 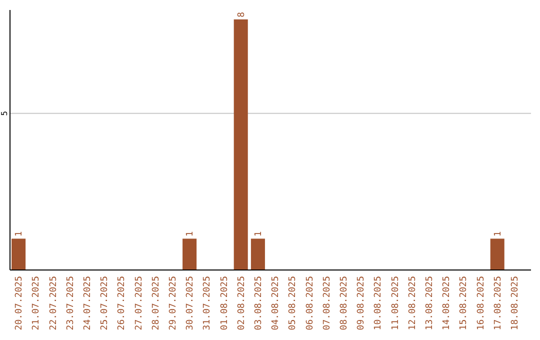 What do you see at coordinates (515, 303) in the screenshot?
I see `x-tick-label: 18.08.2025` at bounding box center [515, 303].